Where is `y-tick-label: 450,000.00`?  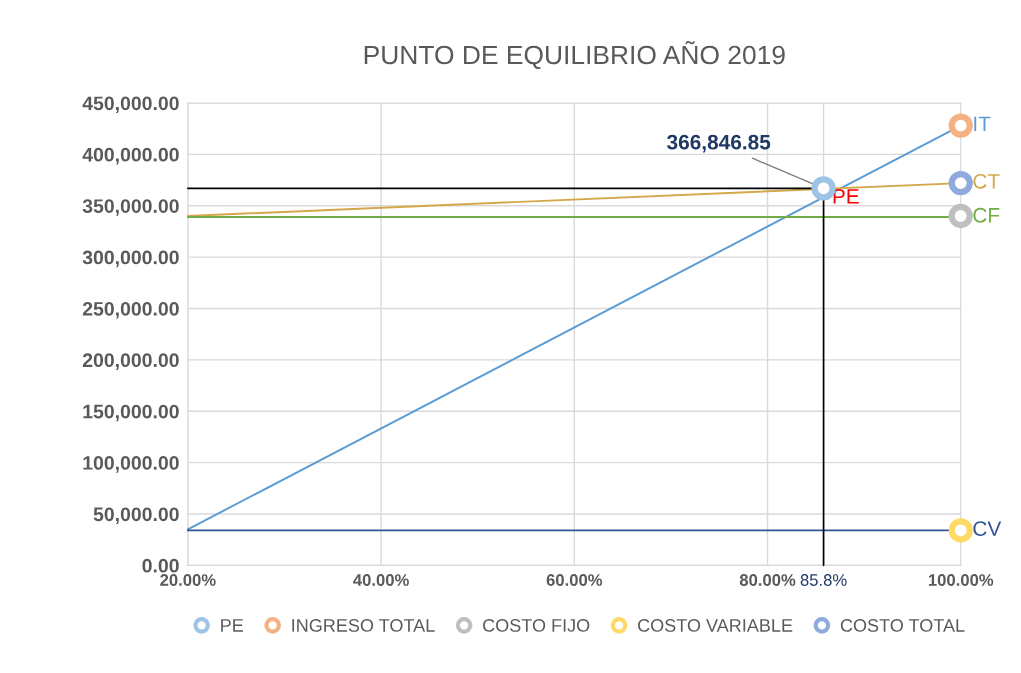
y-tick-label: 450,000.00 is located at coordinates (130, 105).